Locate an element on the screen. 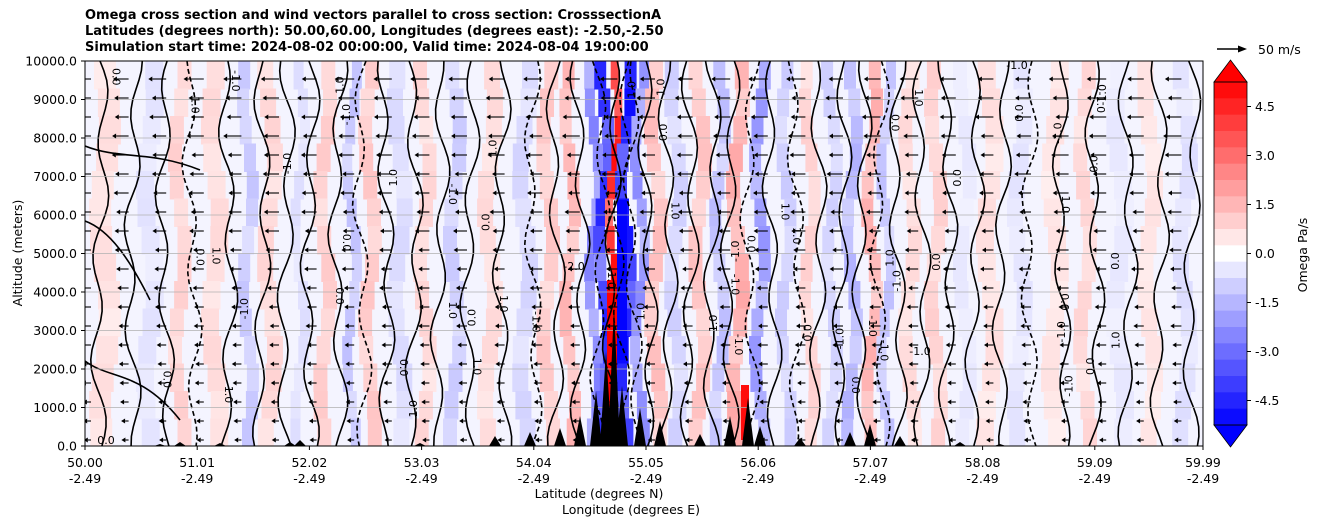  x-tick-label-latitude: 59.09 is located at coordinates (1095, 462).